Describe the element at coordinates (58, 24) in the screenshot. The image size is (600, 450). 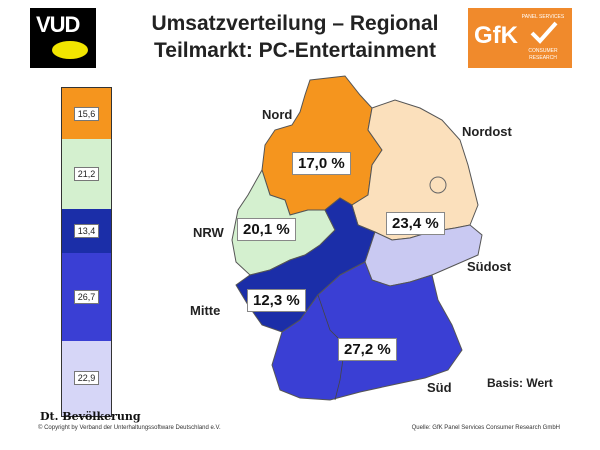
I see `vud-logo-text: VUD` at that location.